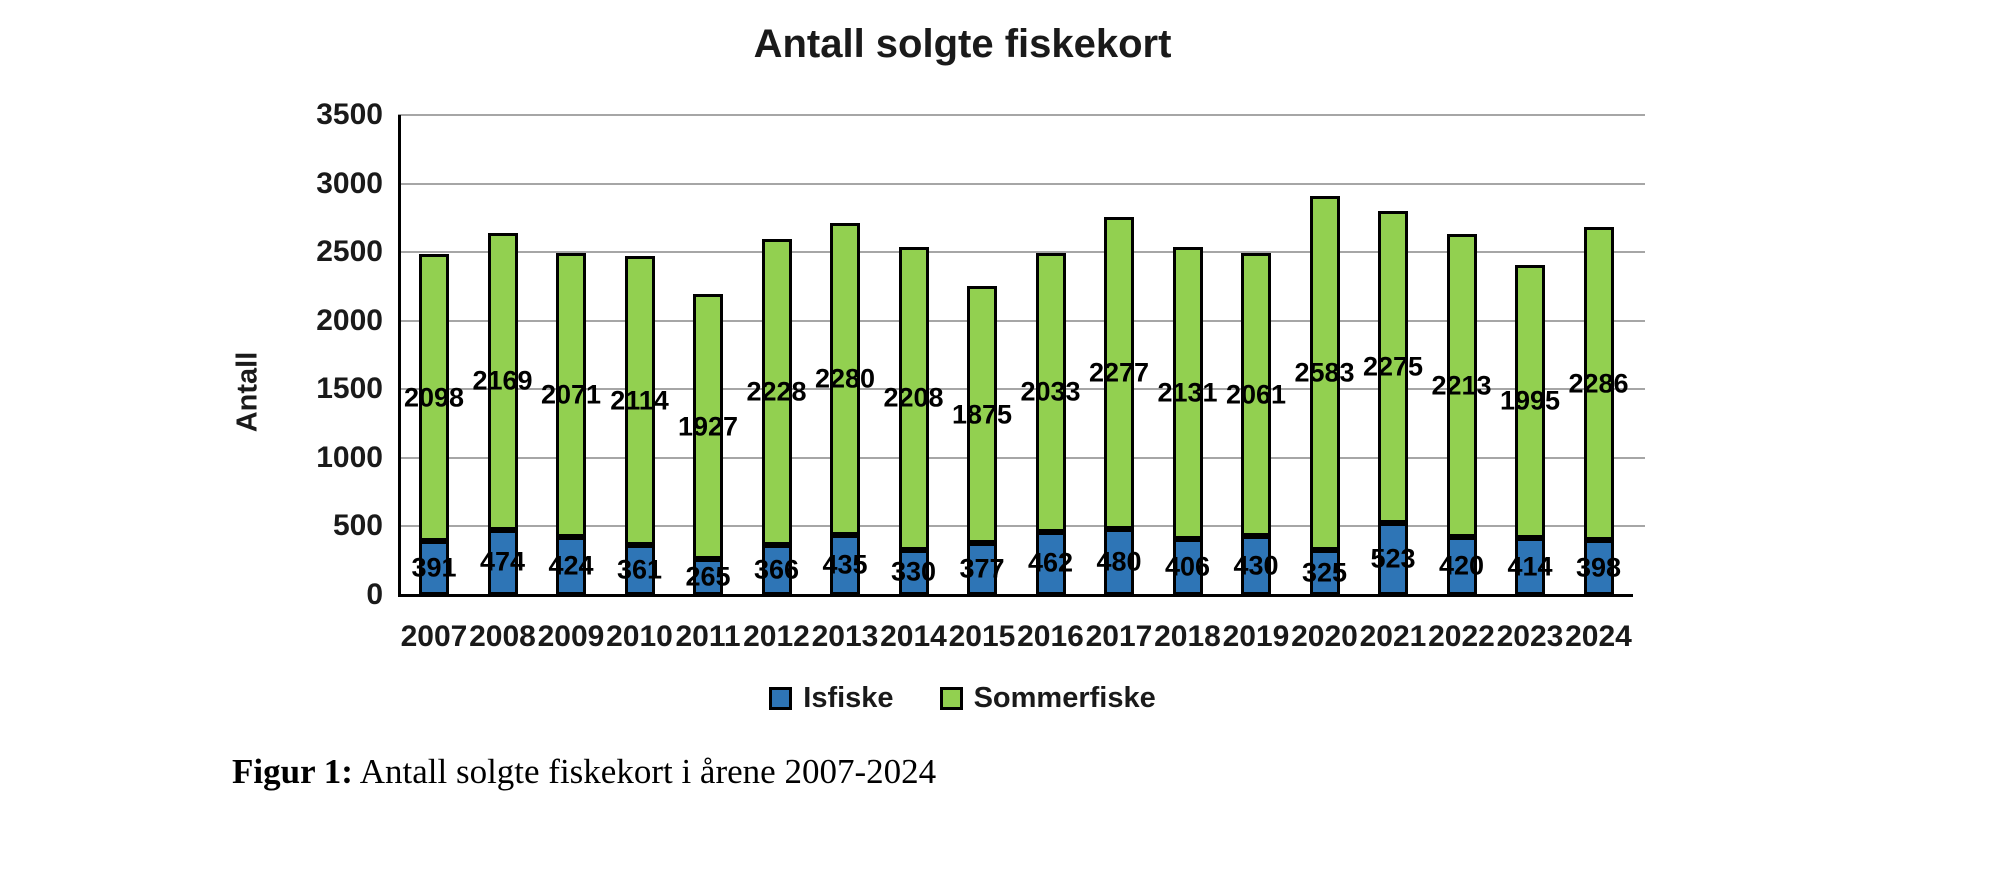 The height and width of the screenshot is (889, 2000). I want to click on bar-segment-isfiske-2017, so click(1119, 562).